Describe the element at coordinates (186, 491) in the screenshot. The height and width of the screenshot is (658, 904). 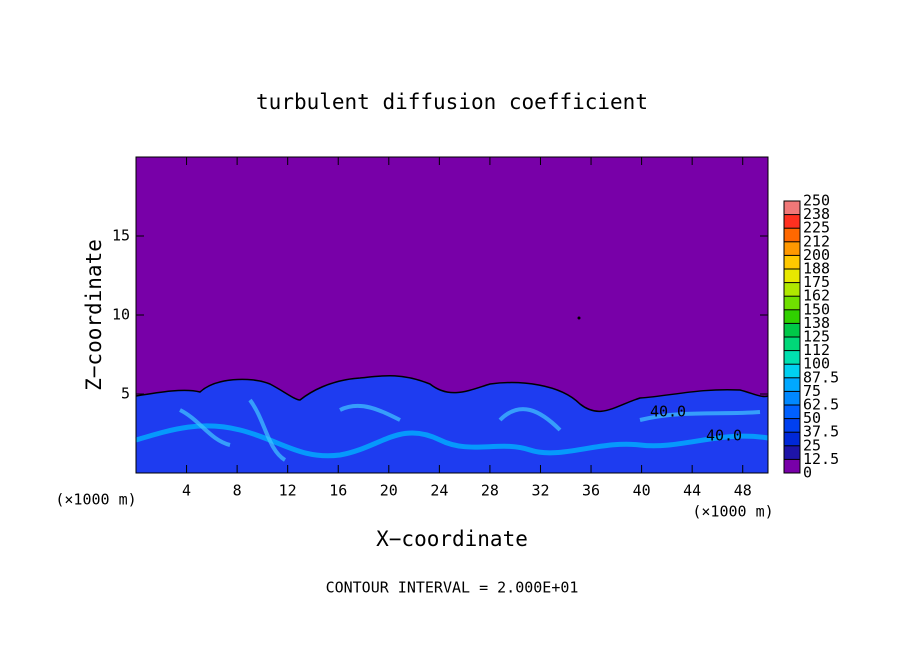
I see `x-tick-label: 4` at that location.